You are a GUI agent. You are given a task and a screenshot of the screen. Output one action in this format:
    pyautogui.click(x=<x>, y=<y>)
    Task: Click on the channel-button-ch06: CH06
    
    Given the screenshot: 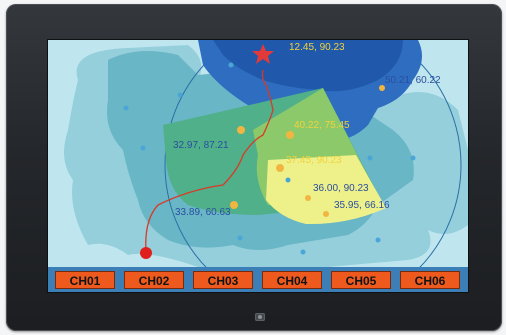 What is the action you would take?
    pyautogui.click(x=430, y=280)
    